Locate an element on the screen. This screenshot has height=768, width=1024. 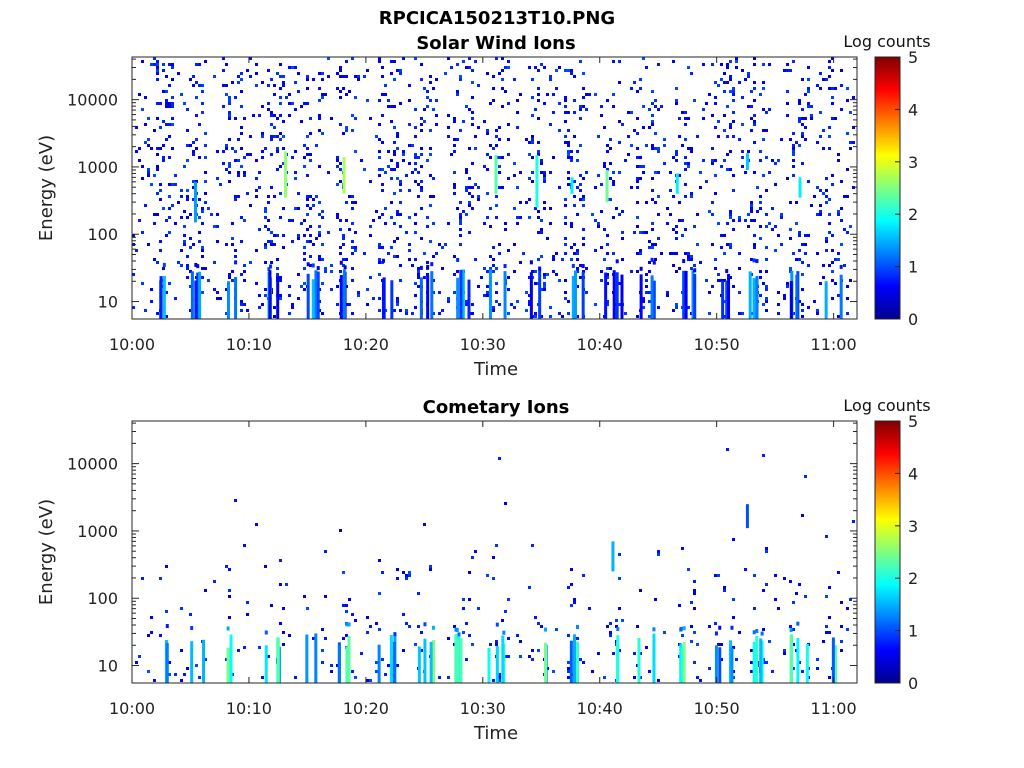
x-tick-label: 11:00 is located at coordinates (834, 708).